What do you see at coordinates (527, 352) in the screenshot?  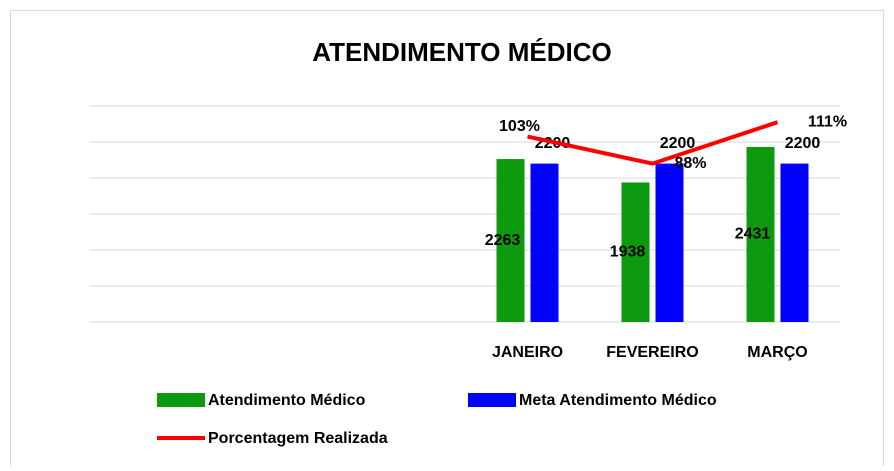 I see `x-tick-label: JANEIRO` at bounding box center [527, 352].